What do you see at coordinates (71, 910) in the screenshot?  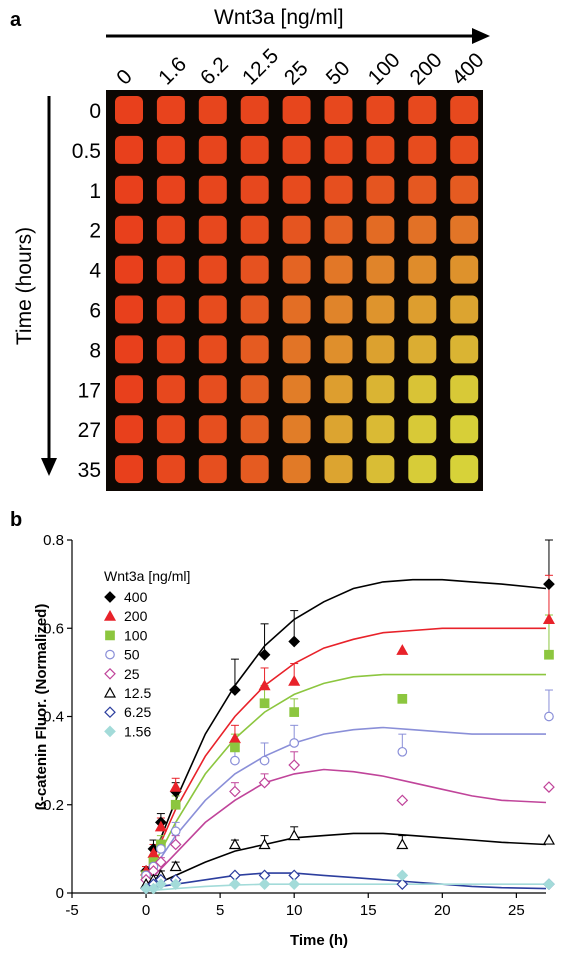 I see `x-tick-label: -5` at bounding box center [71, 910].